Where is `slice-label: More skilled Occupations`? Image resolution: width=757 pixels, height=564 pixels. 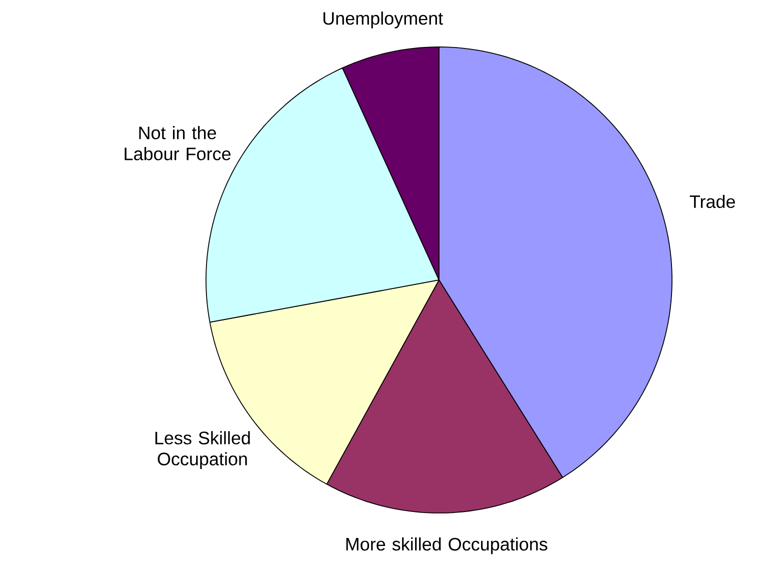 slice-label: More skilled Occupations is located at coordinates (447, 545).